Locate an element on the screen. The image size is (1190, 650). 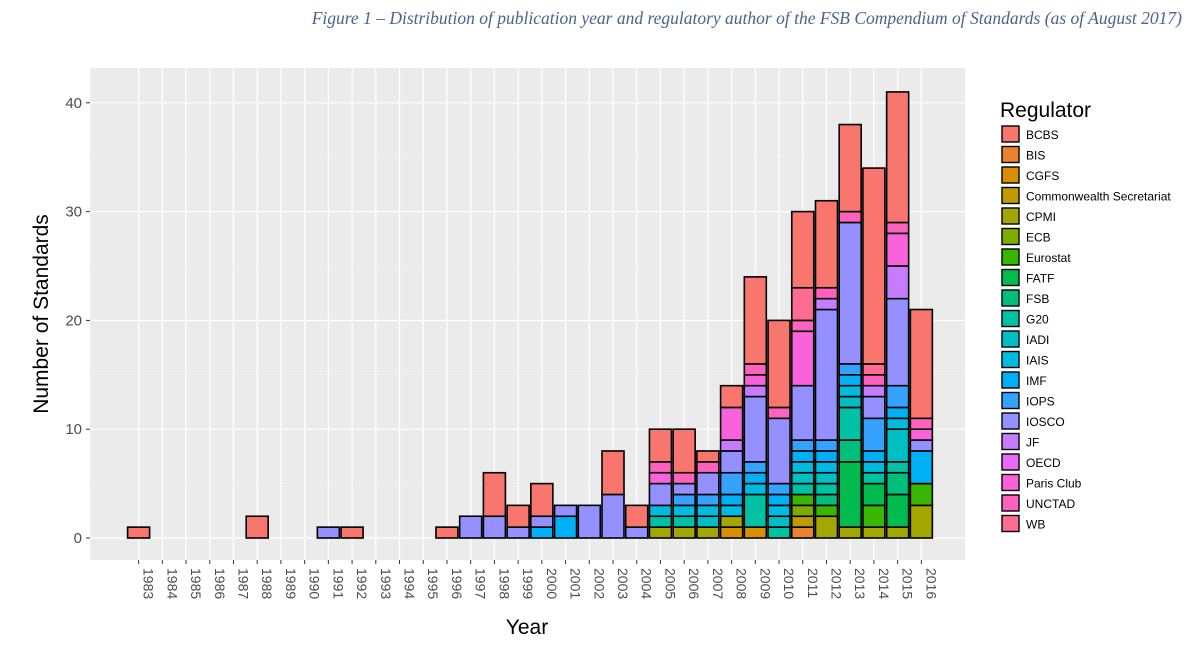
x-tick-label: 2000 is located at coordinates (552, 583).